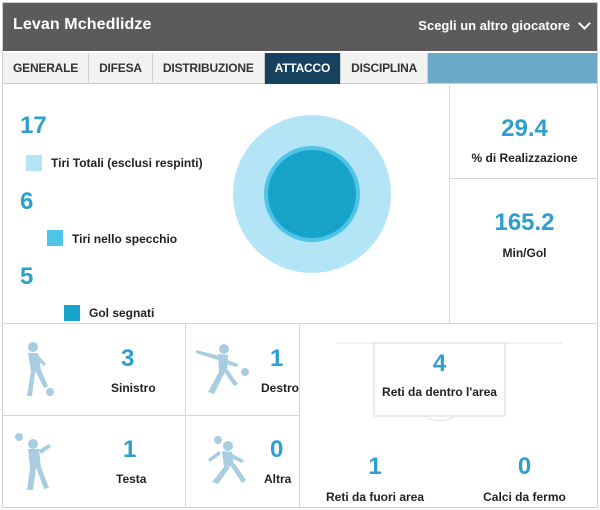 The image size is (600, 510). I want to click on penalty-area-diagram, so click(449, 382).